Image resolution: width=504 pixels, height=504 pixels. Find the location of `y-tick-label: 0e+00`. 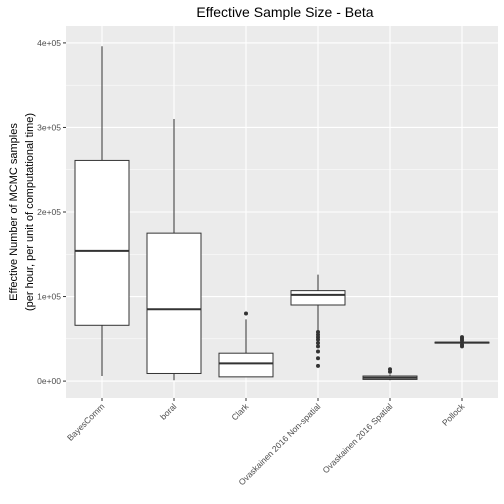

y-tick-label: 0e+00 is located at coordinates (49, 381).